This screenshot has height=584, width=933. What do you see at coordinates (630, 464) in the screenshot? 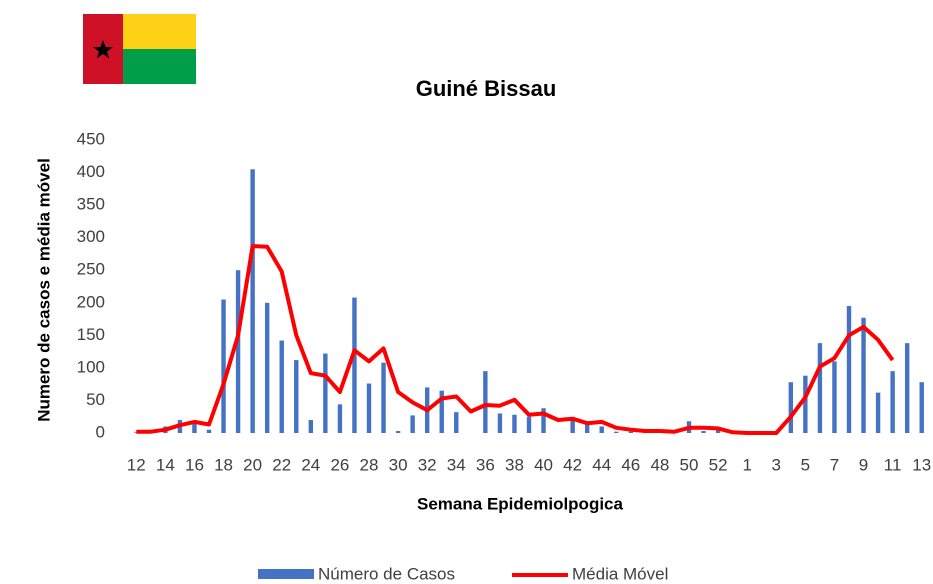
I see `x-tick-label: 46` at bounding box center [630, 464].